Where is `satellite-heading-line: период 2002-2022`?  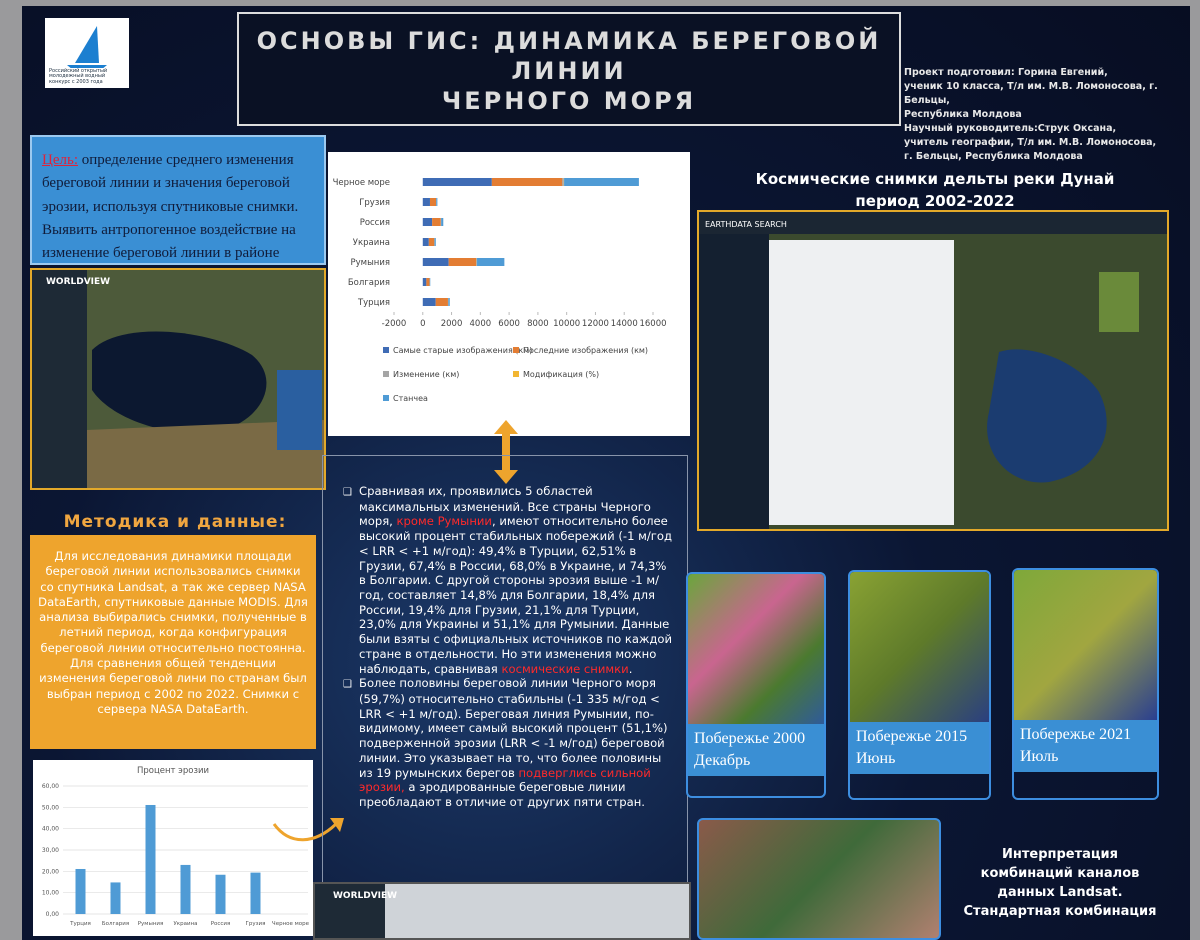
satellite-heading-line: период 2002-2022 is located at coordinates (935, 201).